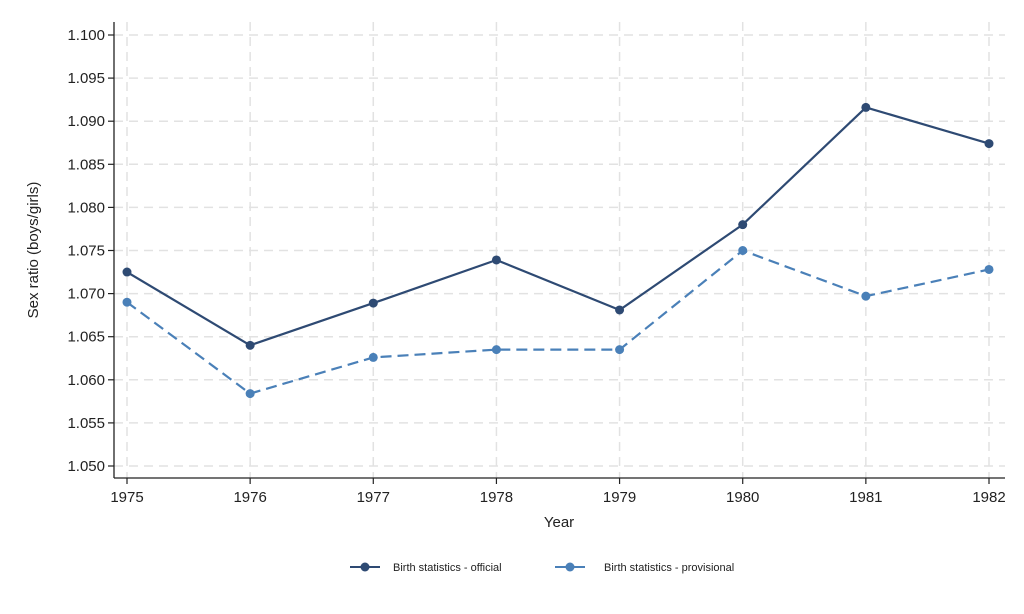 The width and height of the screenshot is (1024, 614). Describe the element at coordinates (365, 567) in the screenshot. I see `legend-marker-official` at that location.